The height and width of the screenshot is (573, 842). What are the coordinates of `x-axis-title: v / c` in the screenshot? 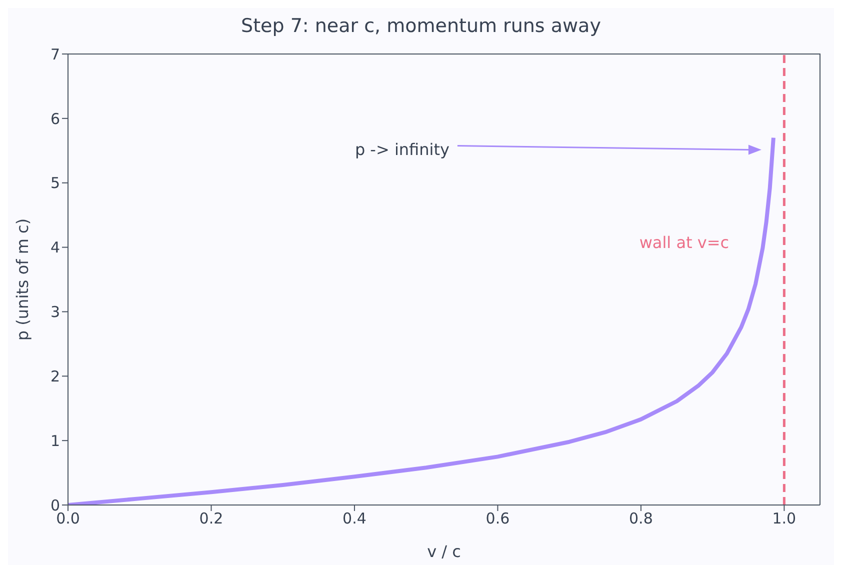 It's located at (444, 551).